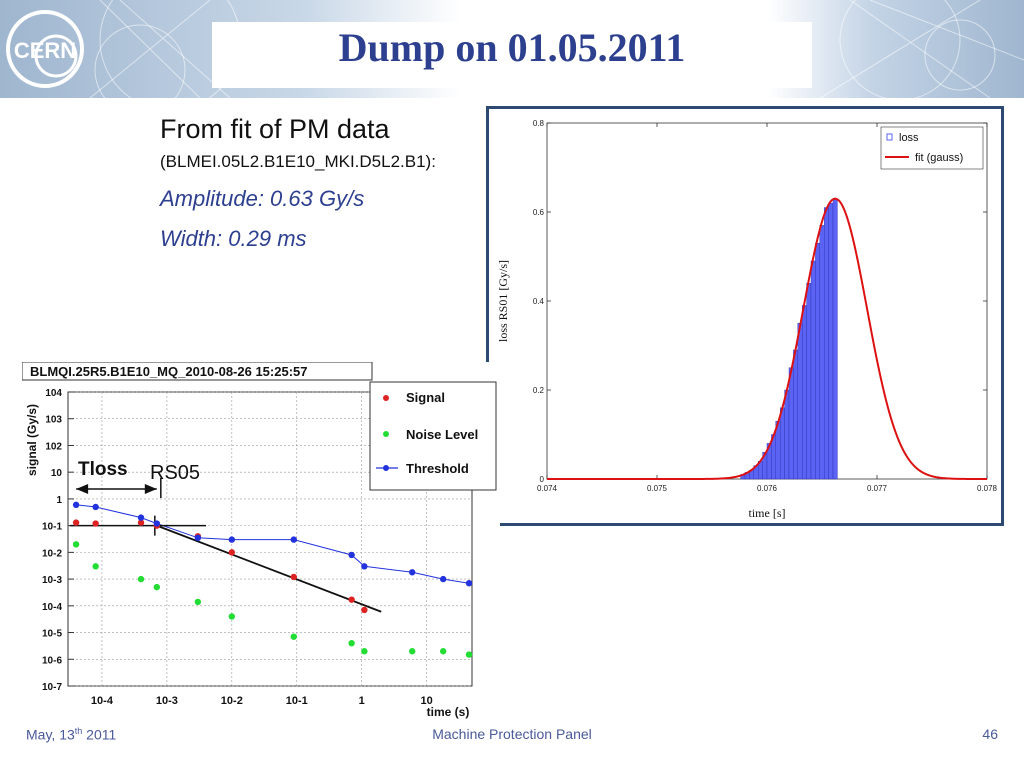  Describe the element at coordinates (52, 687) in the screenshot. I see `y-tick-label: 10-7` at that location.